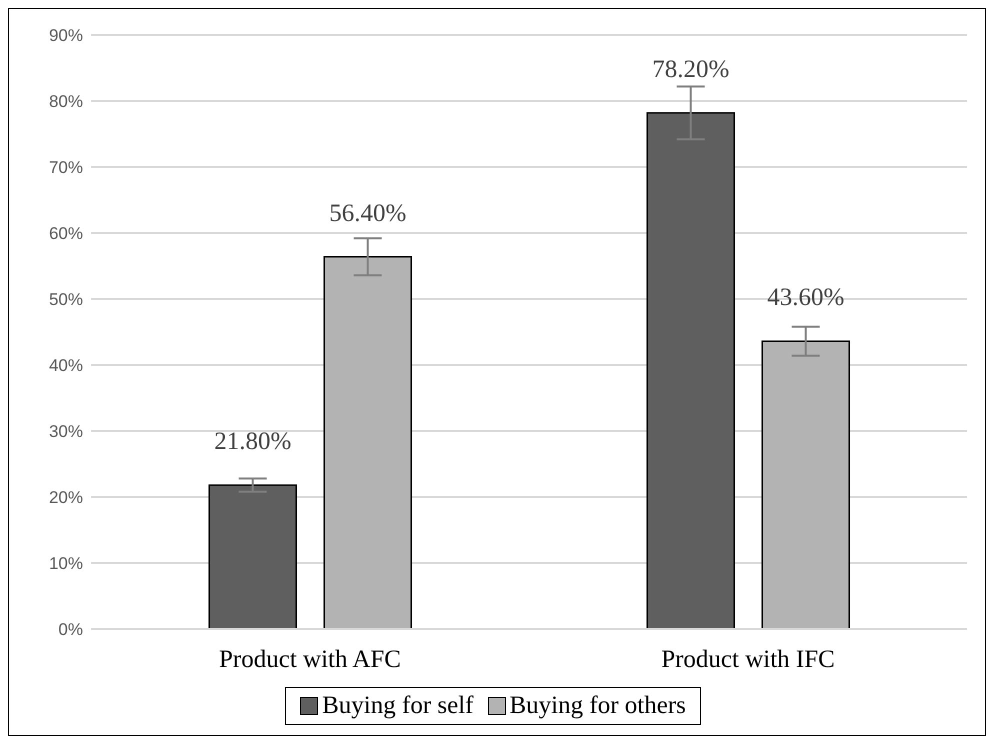 The image size is (994, 744). What do you see at coordinates (65, 498) in the screenshot?
I see `y-tick-label: 20%` at bounding box center [65, 498].